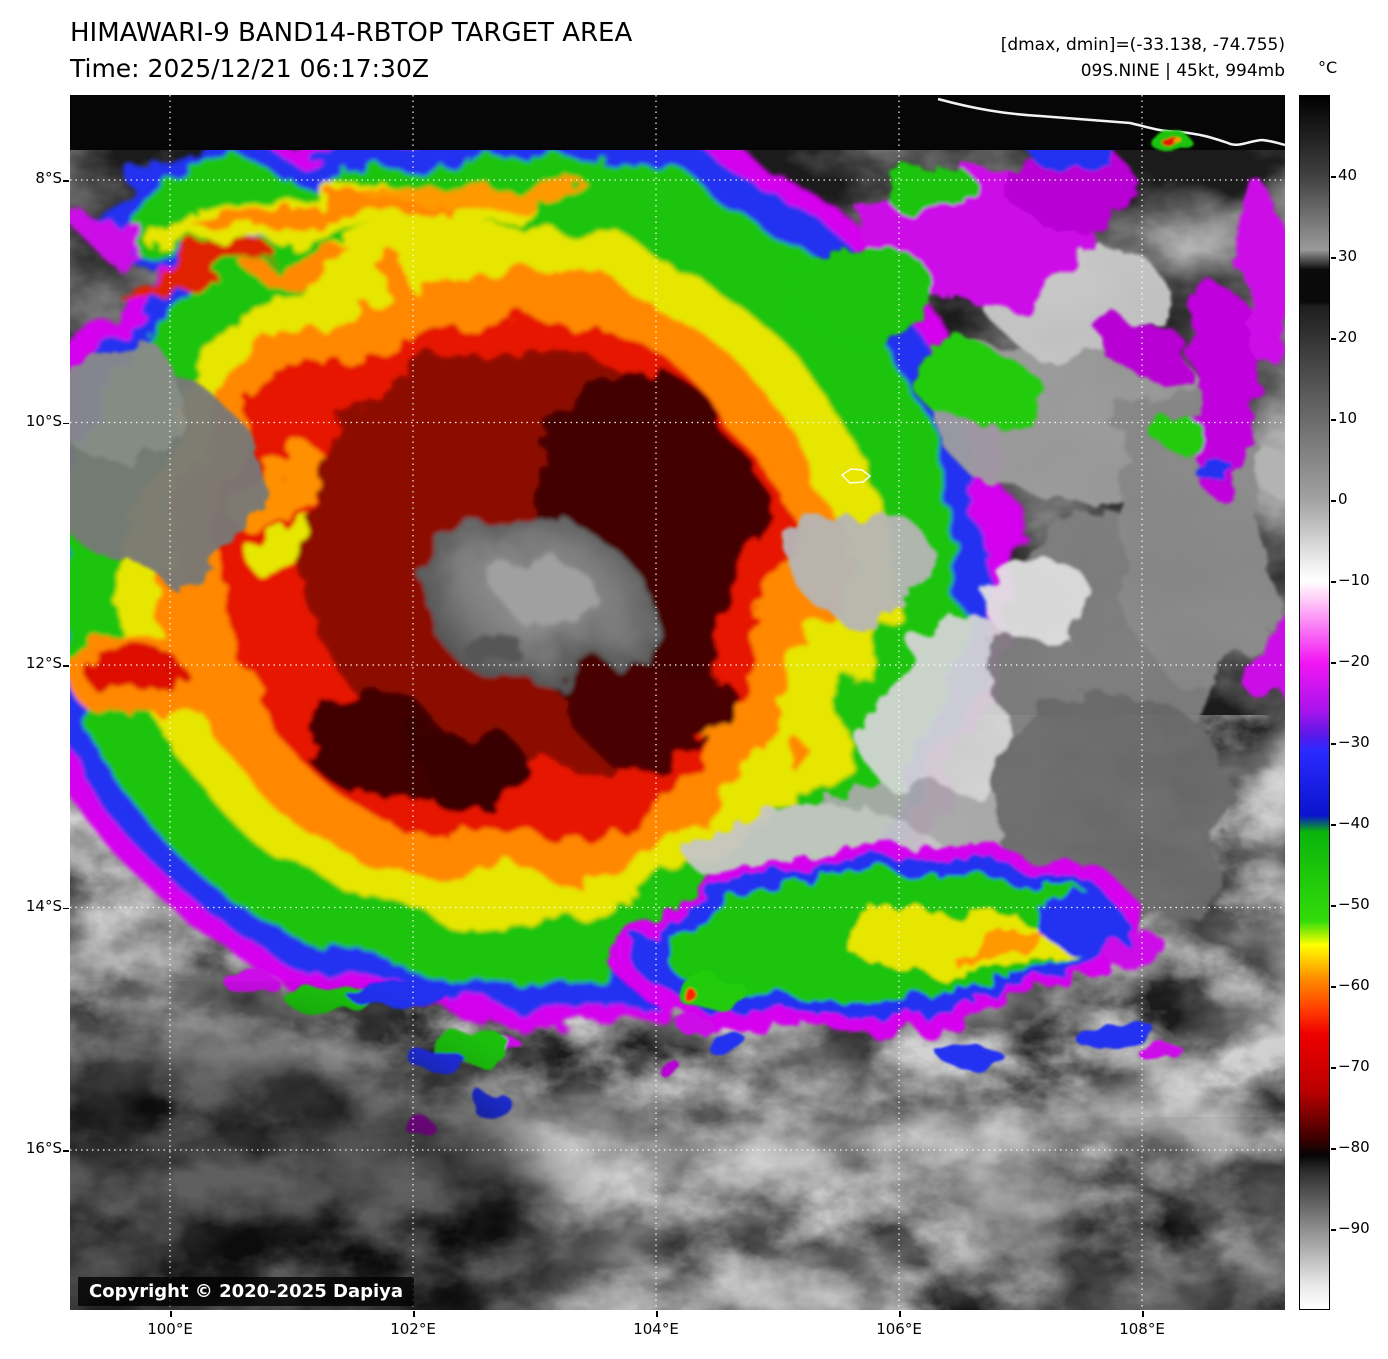 This screenshot has height=1359, width=1388. What do you see at coordinates (246, 1291) in the screenshot?
I see `copyright-badge: Copyright © 2020-2025 Dapiya` at bounding box center [246, 1291].